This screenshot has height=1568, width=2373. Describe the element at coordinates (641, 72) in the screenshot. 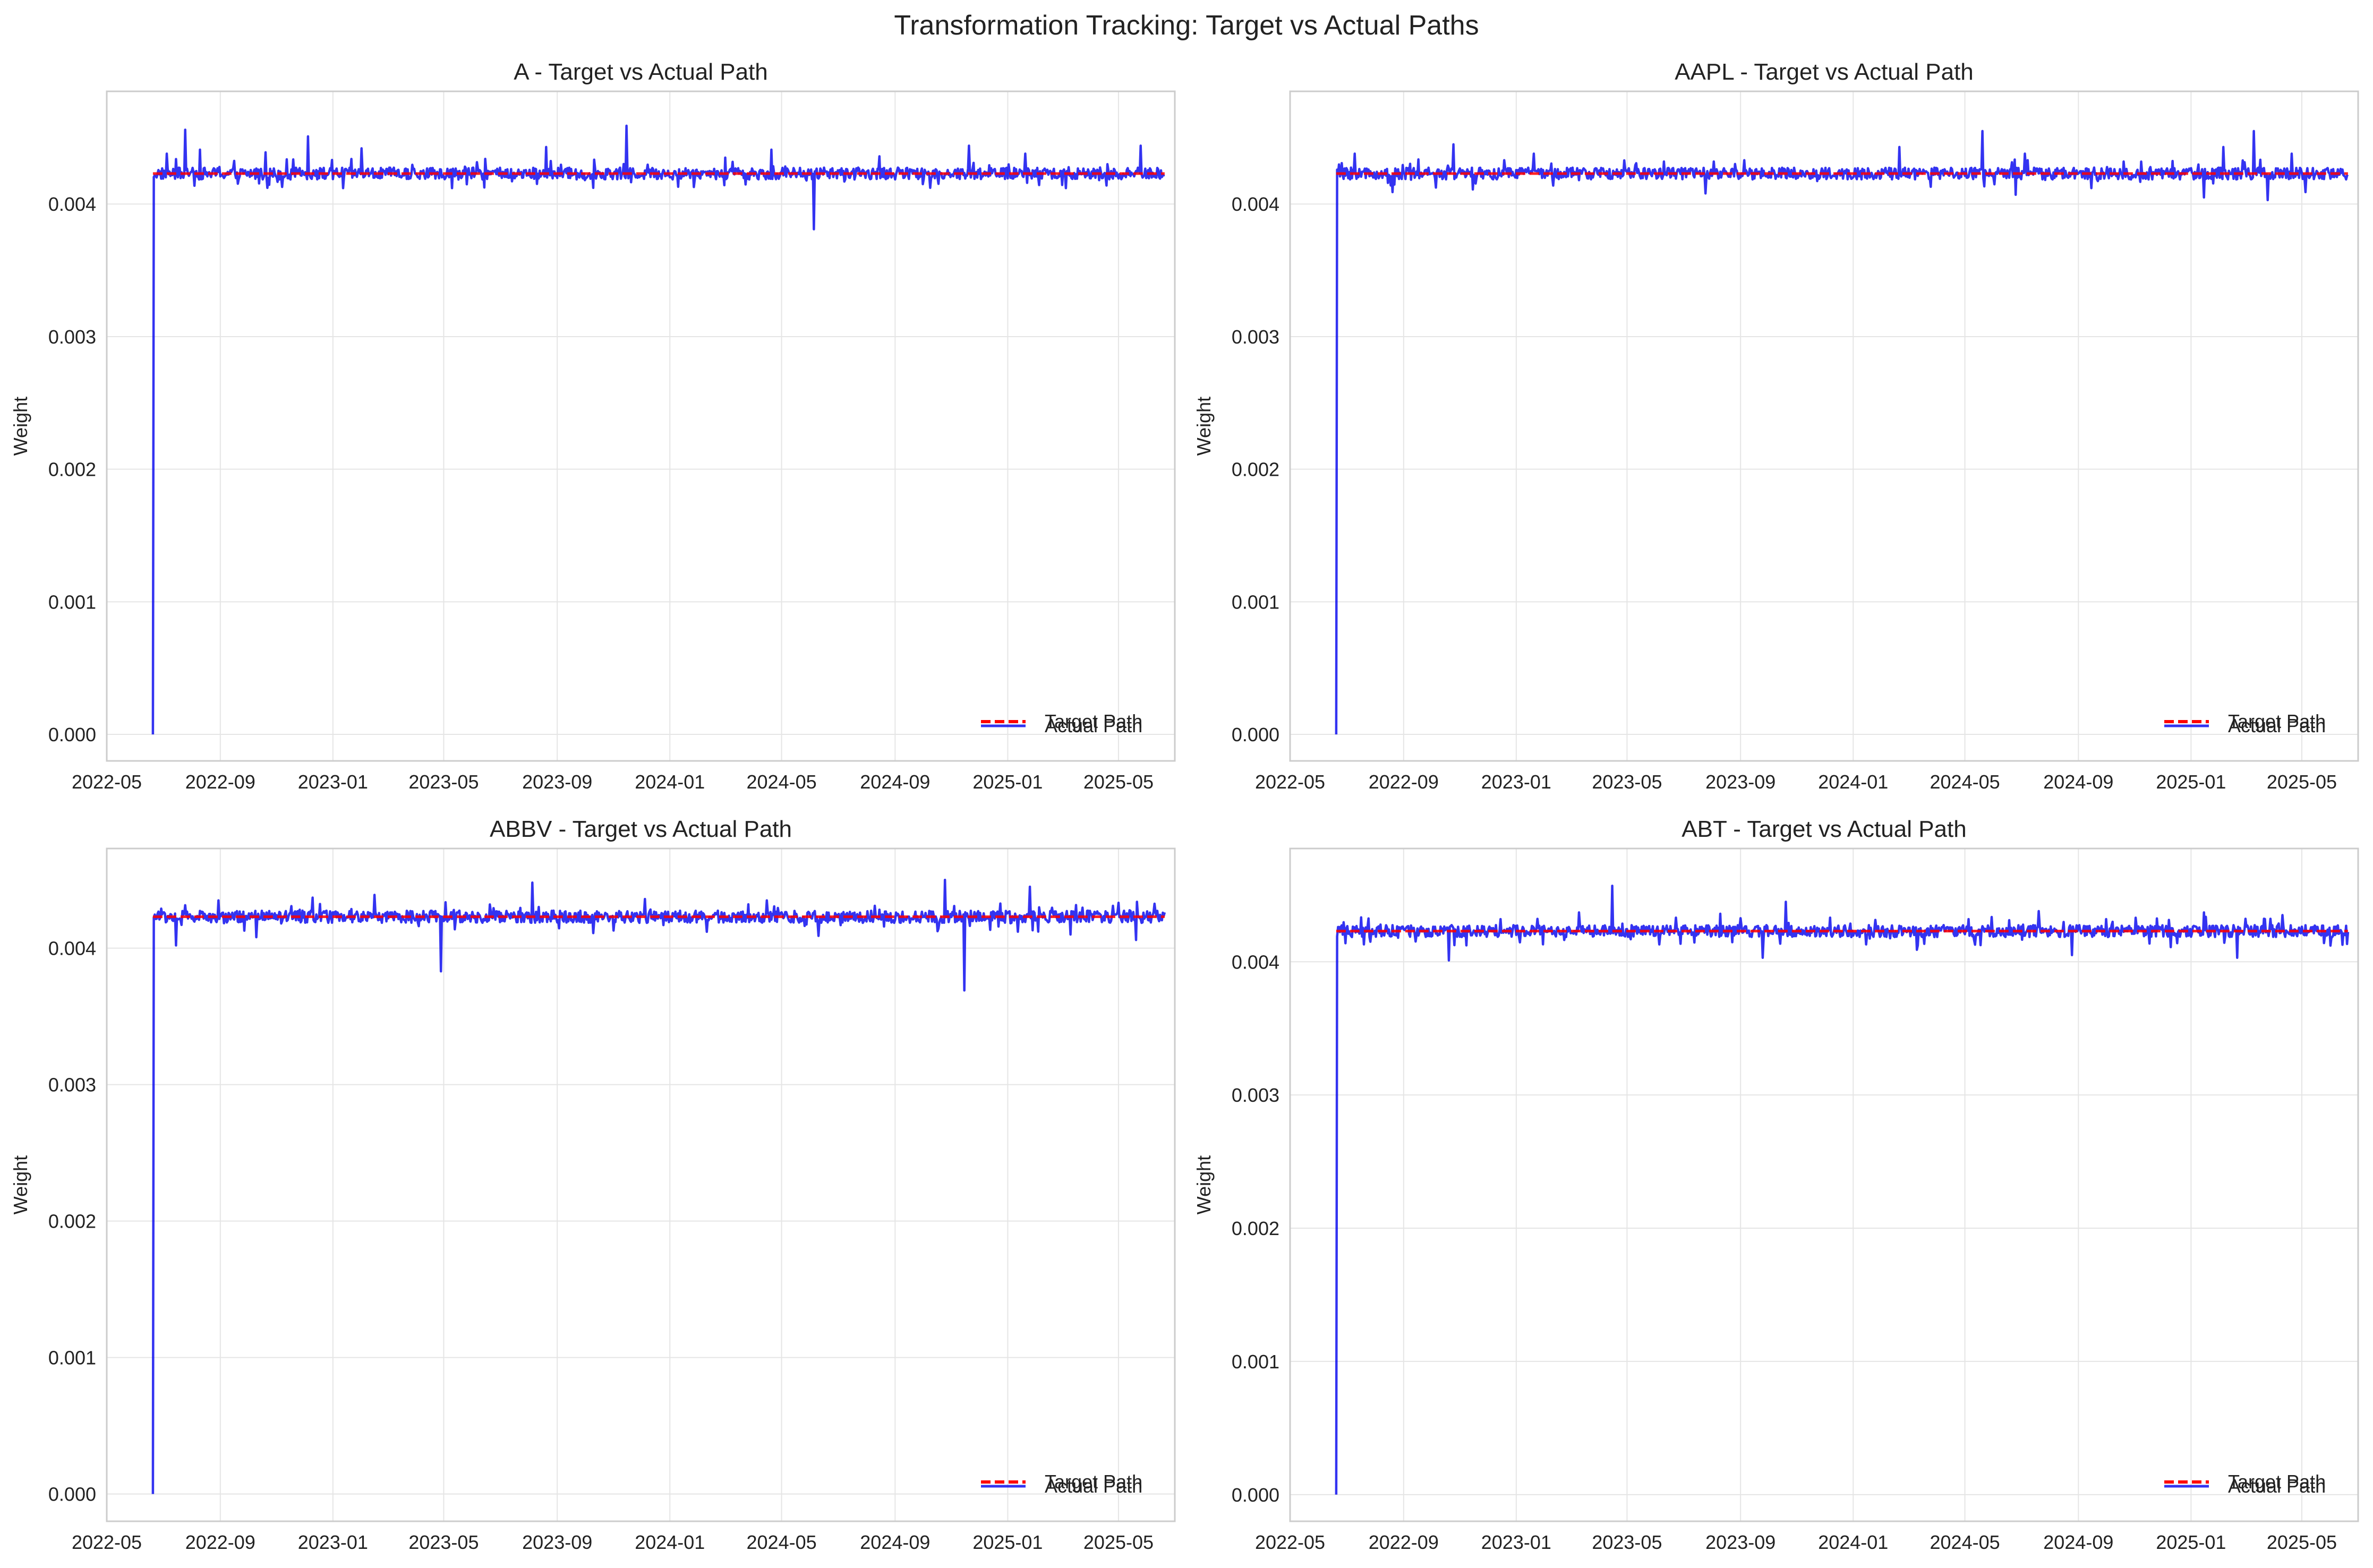

I see `panel-title: A - Target vs Actual Path` at that location.